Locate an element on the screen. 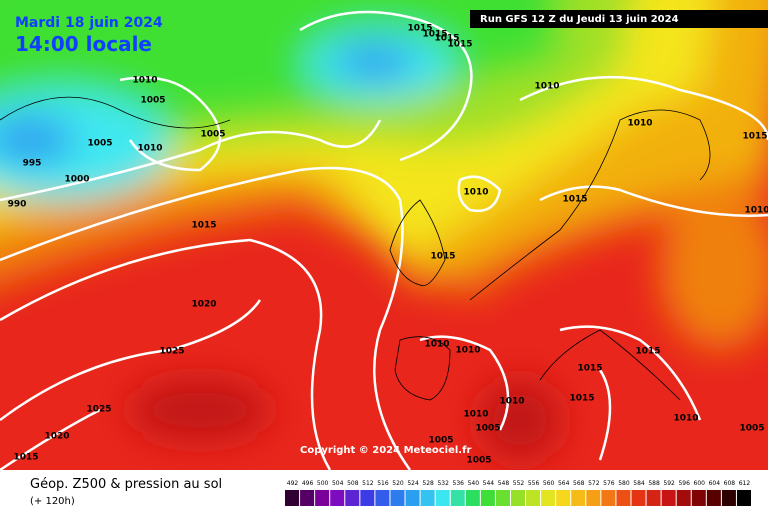  legend-title: Géop. Z500 & pression au sol is located at coordinates (126, 484).